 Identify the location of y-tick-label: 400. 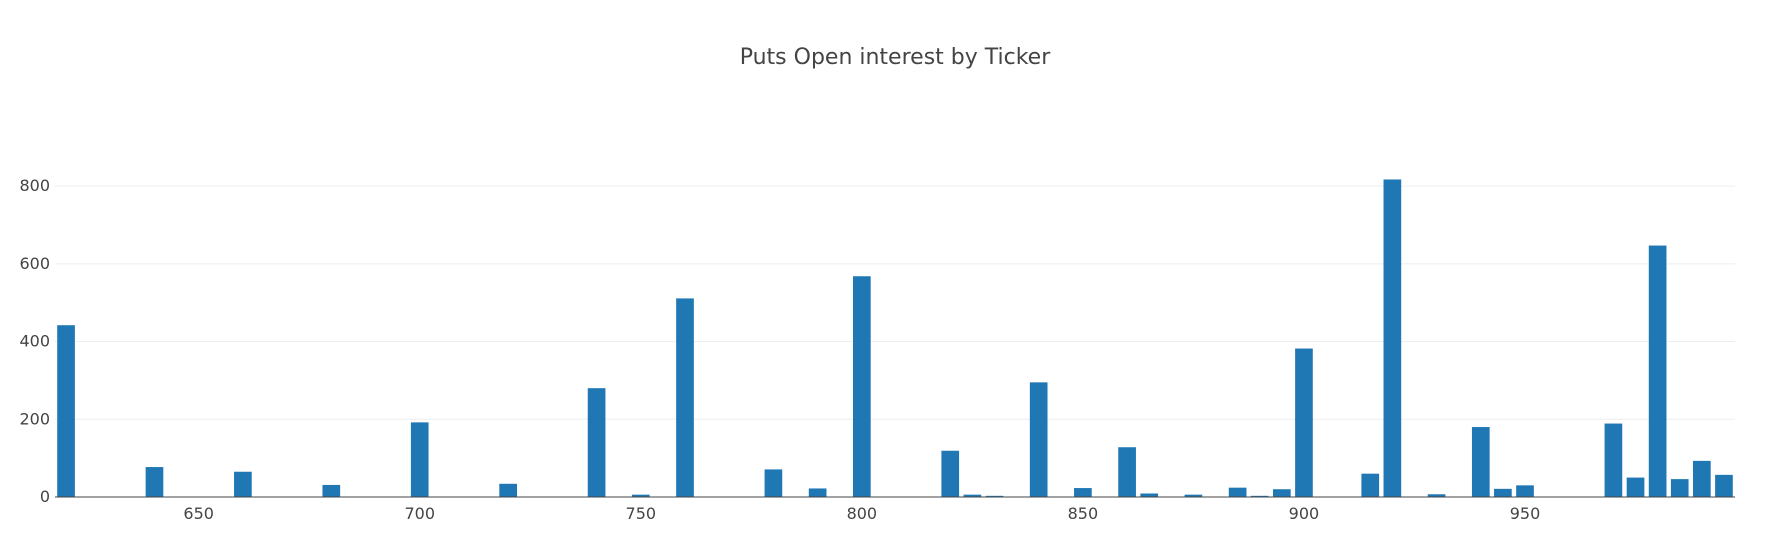
(34, 341).